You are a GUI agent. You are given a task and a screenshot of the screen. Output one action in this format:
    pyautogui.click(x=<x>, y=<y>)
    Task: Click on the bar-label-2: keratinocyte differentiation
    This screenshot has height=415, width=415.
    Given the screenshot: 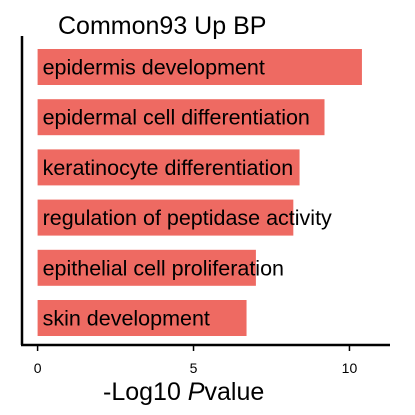 What is the action you would take?
    pyautogui.click(x=168, y=168)
    